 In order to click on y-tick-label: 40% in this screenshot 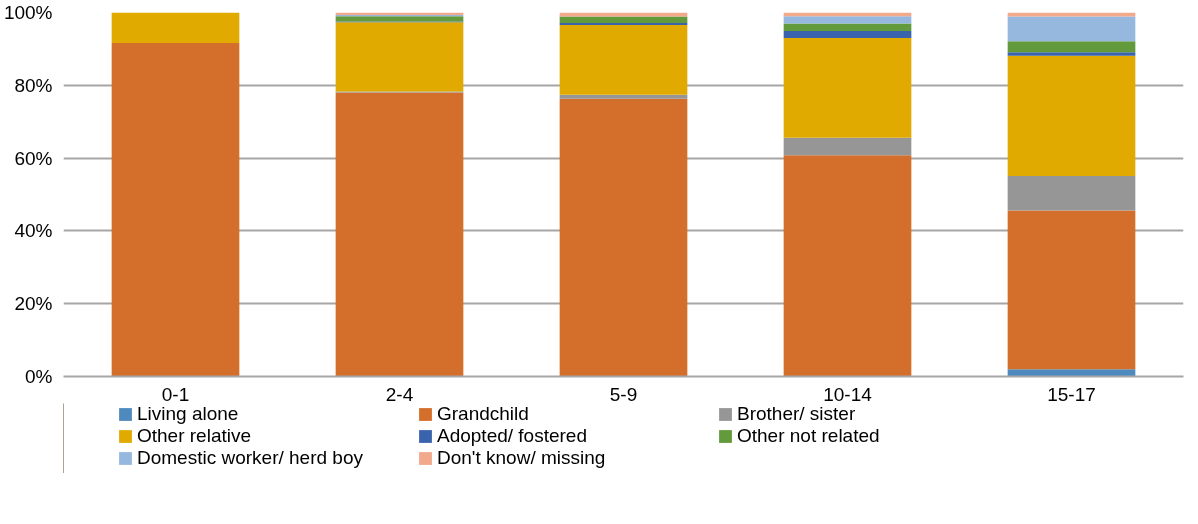, I will do `click(33, 231)`.